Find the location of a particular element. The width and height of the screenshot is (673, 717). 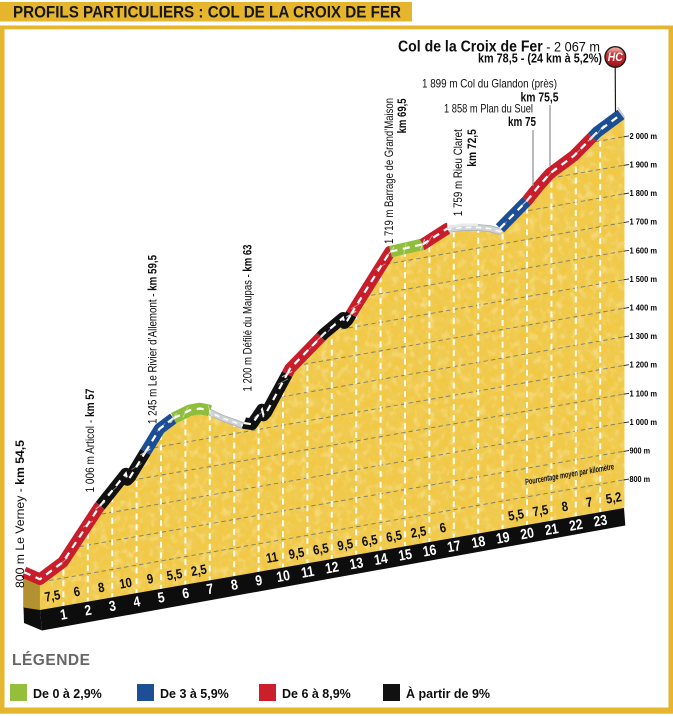

svg-text: 20 is located at coordinates (527, 533).